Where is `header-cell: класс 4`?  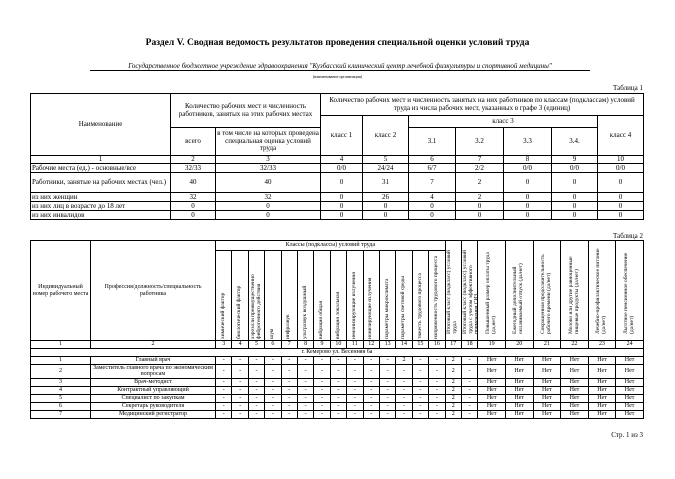 header-cell: класс 4 is located at coordinates (621, 135).